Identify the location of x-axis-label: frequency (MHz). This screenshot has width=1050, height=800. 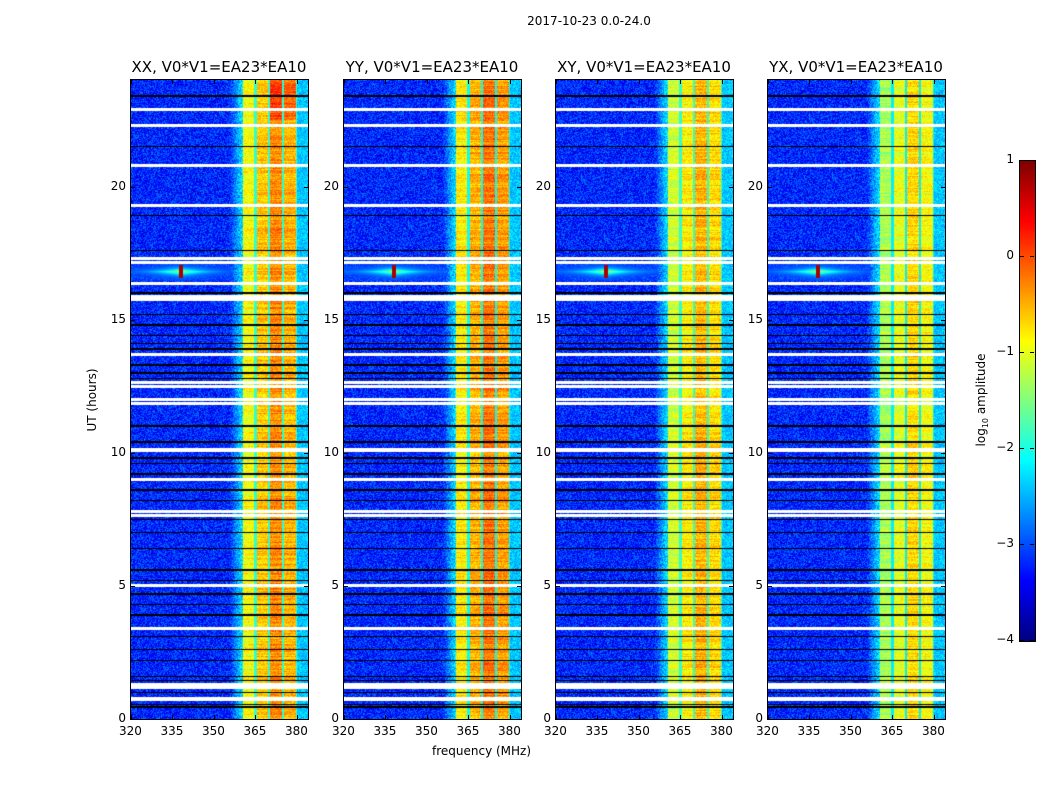
(482, 751).